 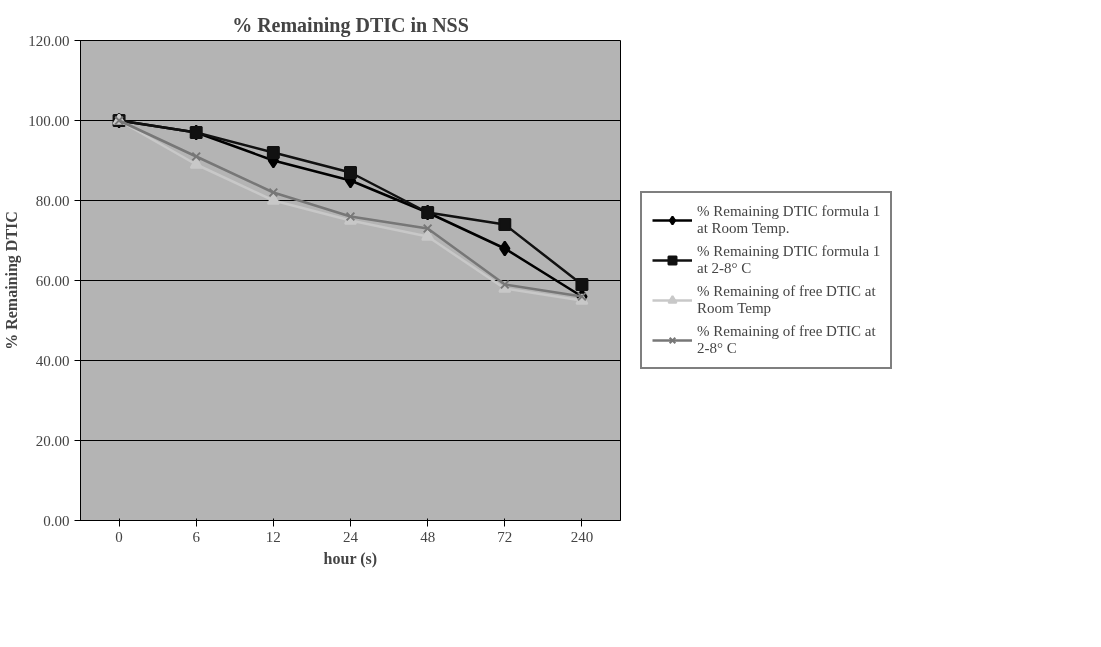 What do you see at coordinates (119, 536) in the screenshot?
I see `x-tick-label: 0` at bounding box center [119, 536].